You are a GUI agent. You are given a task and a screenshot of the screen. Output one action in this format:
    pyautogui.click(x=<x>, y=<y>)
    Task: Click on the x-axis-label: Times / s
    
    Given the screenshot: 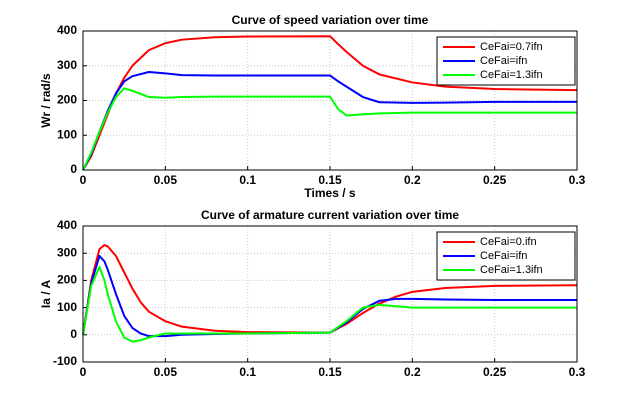 What is the action you would take?
    pyautogui.click(x=329, y=193)
    